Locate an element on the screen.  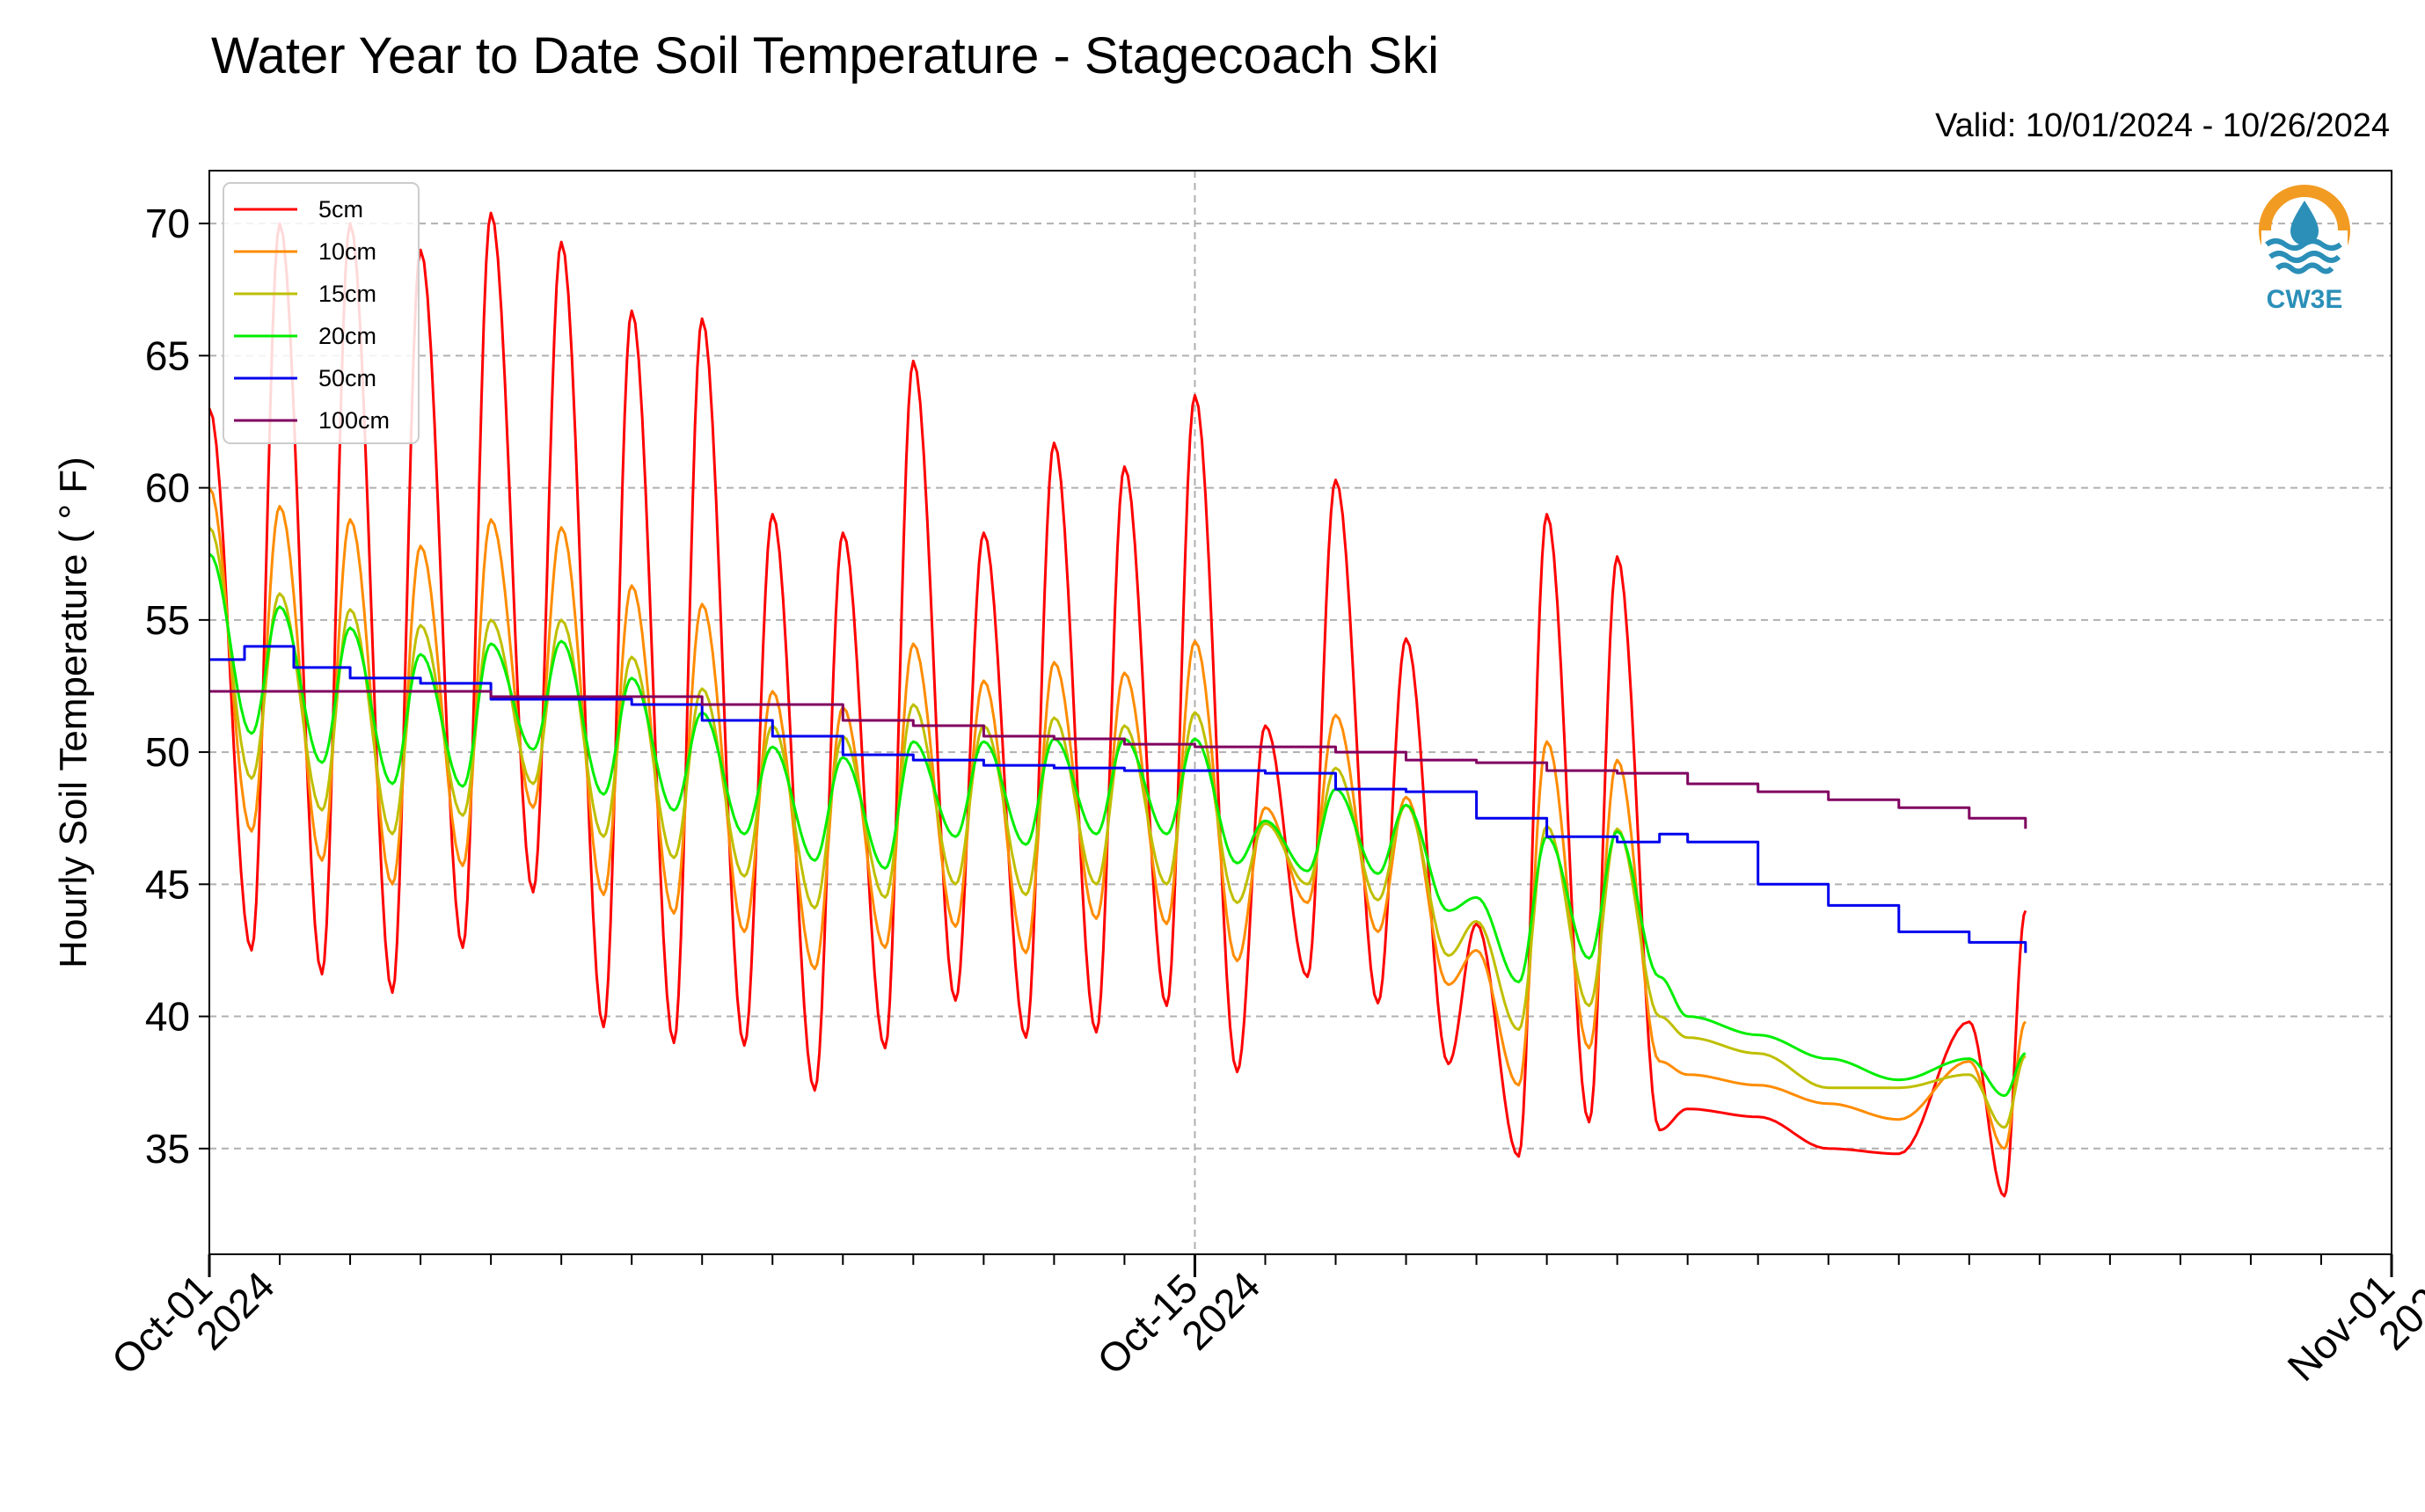
logo-waves-icon is located at coordinates (2303, 256).